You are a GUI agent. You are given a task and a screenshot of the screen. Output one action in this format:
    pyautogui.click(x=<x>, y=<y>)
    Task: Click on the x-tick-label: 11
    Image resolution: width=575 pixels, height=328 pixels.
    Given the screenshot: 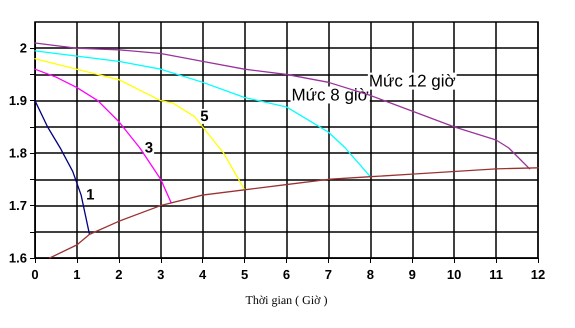 What is the action you would take?
    pyautogui.click(x=496, y=274)
    